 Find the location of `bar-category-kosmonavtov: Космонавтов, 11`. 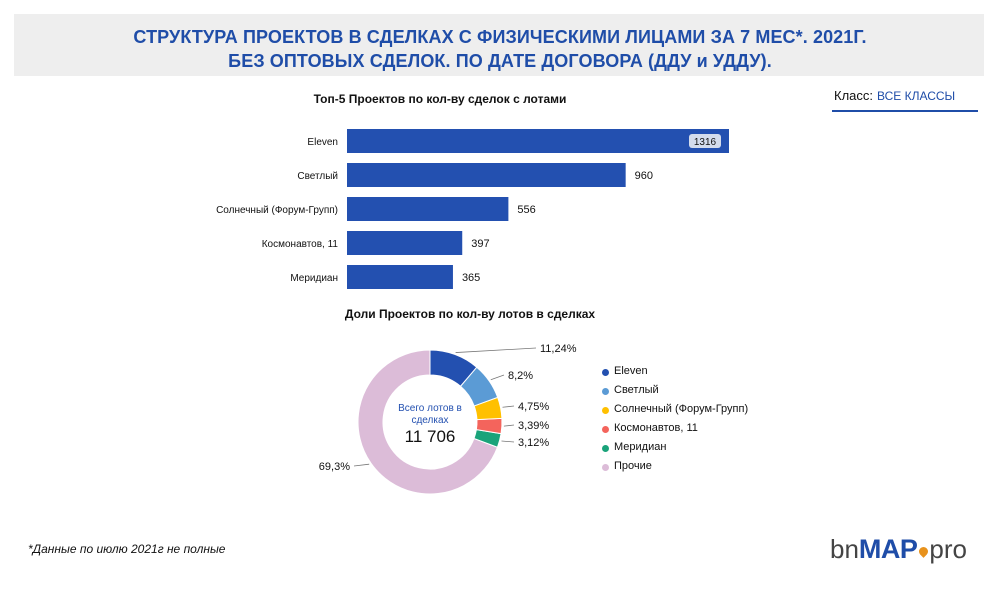

bar-category-kosmonavtov: Космонавтов, 11 is located at coordinates (300, 244).